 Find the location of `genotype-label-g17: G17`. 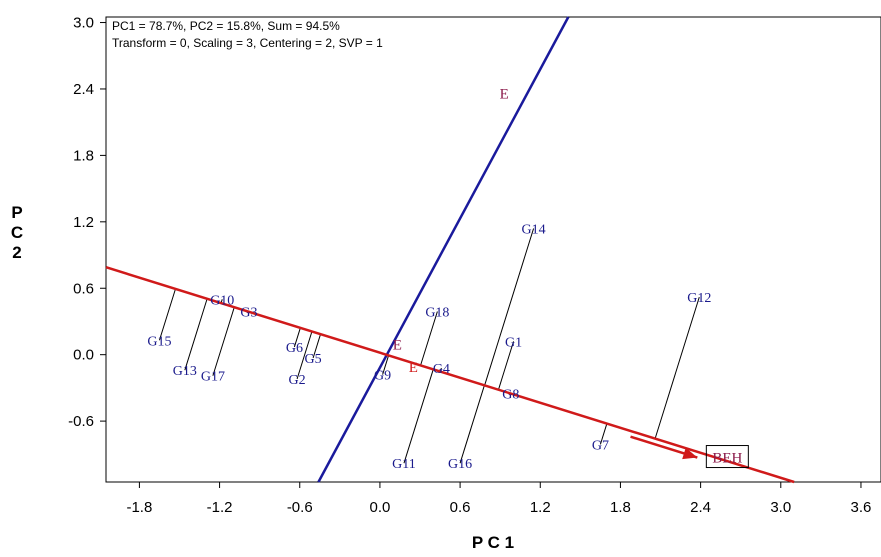

genotype-label-g17: G17 is located at coordinates (213, 377).